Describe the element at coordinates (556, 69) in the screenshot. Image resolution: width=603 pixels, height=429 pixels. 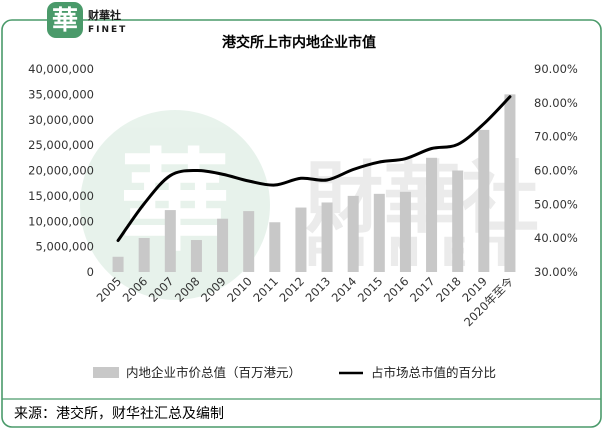
I see `right-tick-label: 90.00%` at that location.